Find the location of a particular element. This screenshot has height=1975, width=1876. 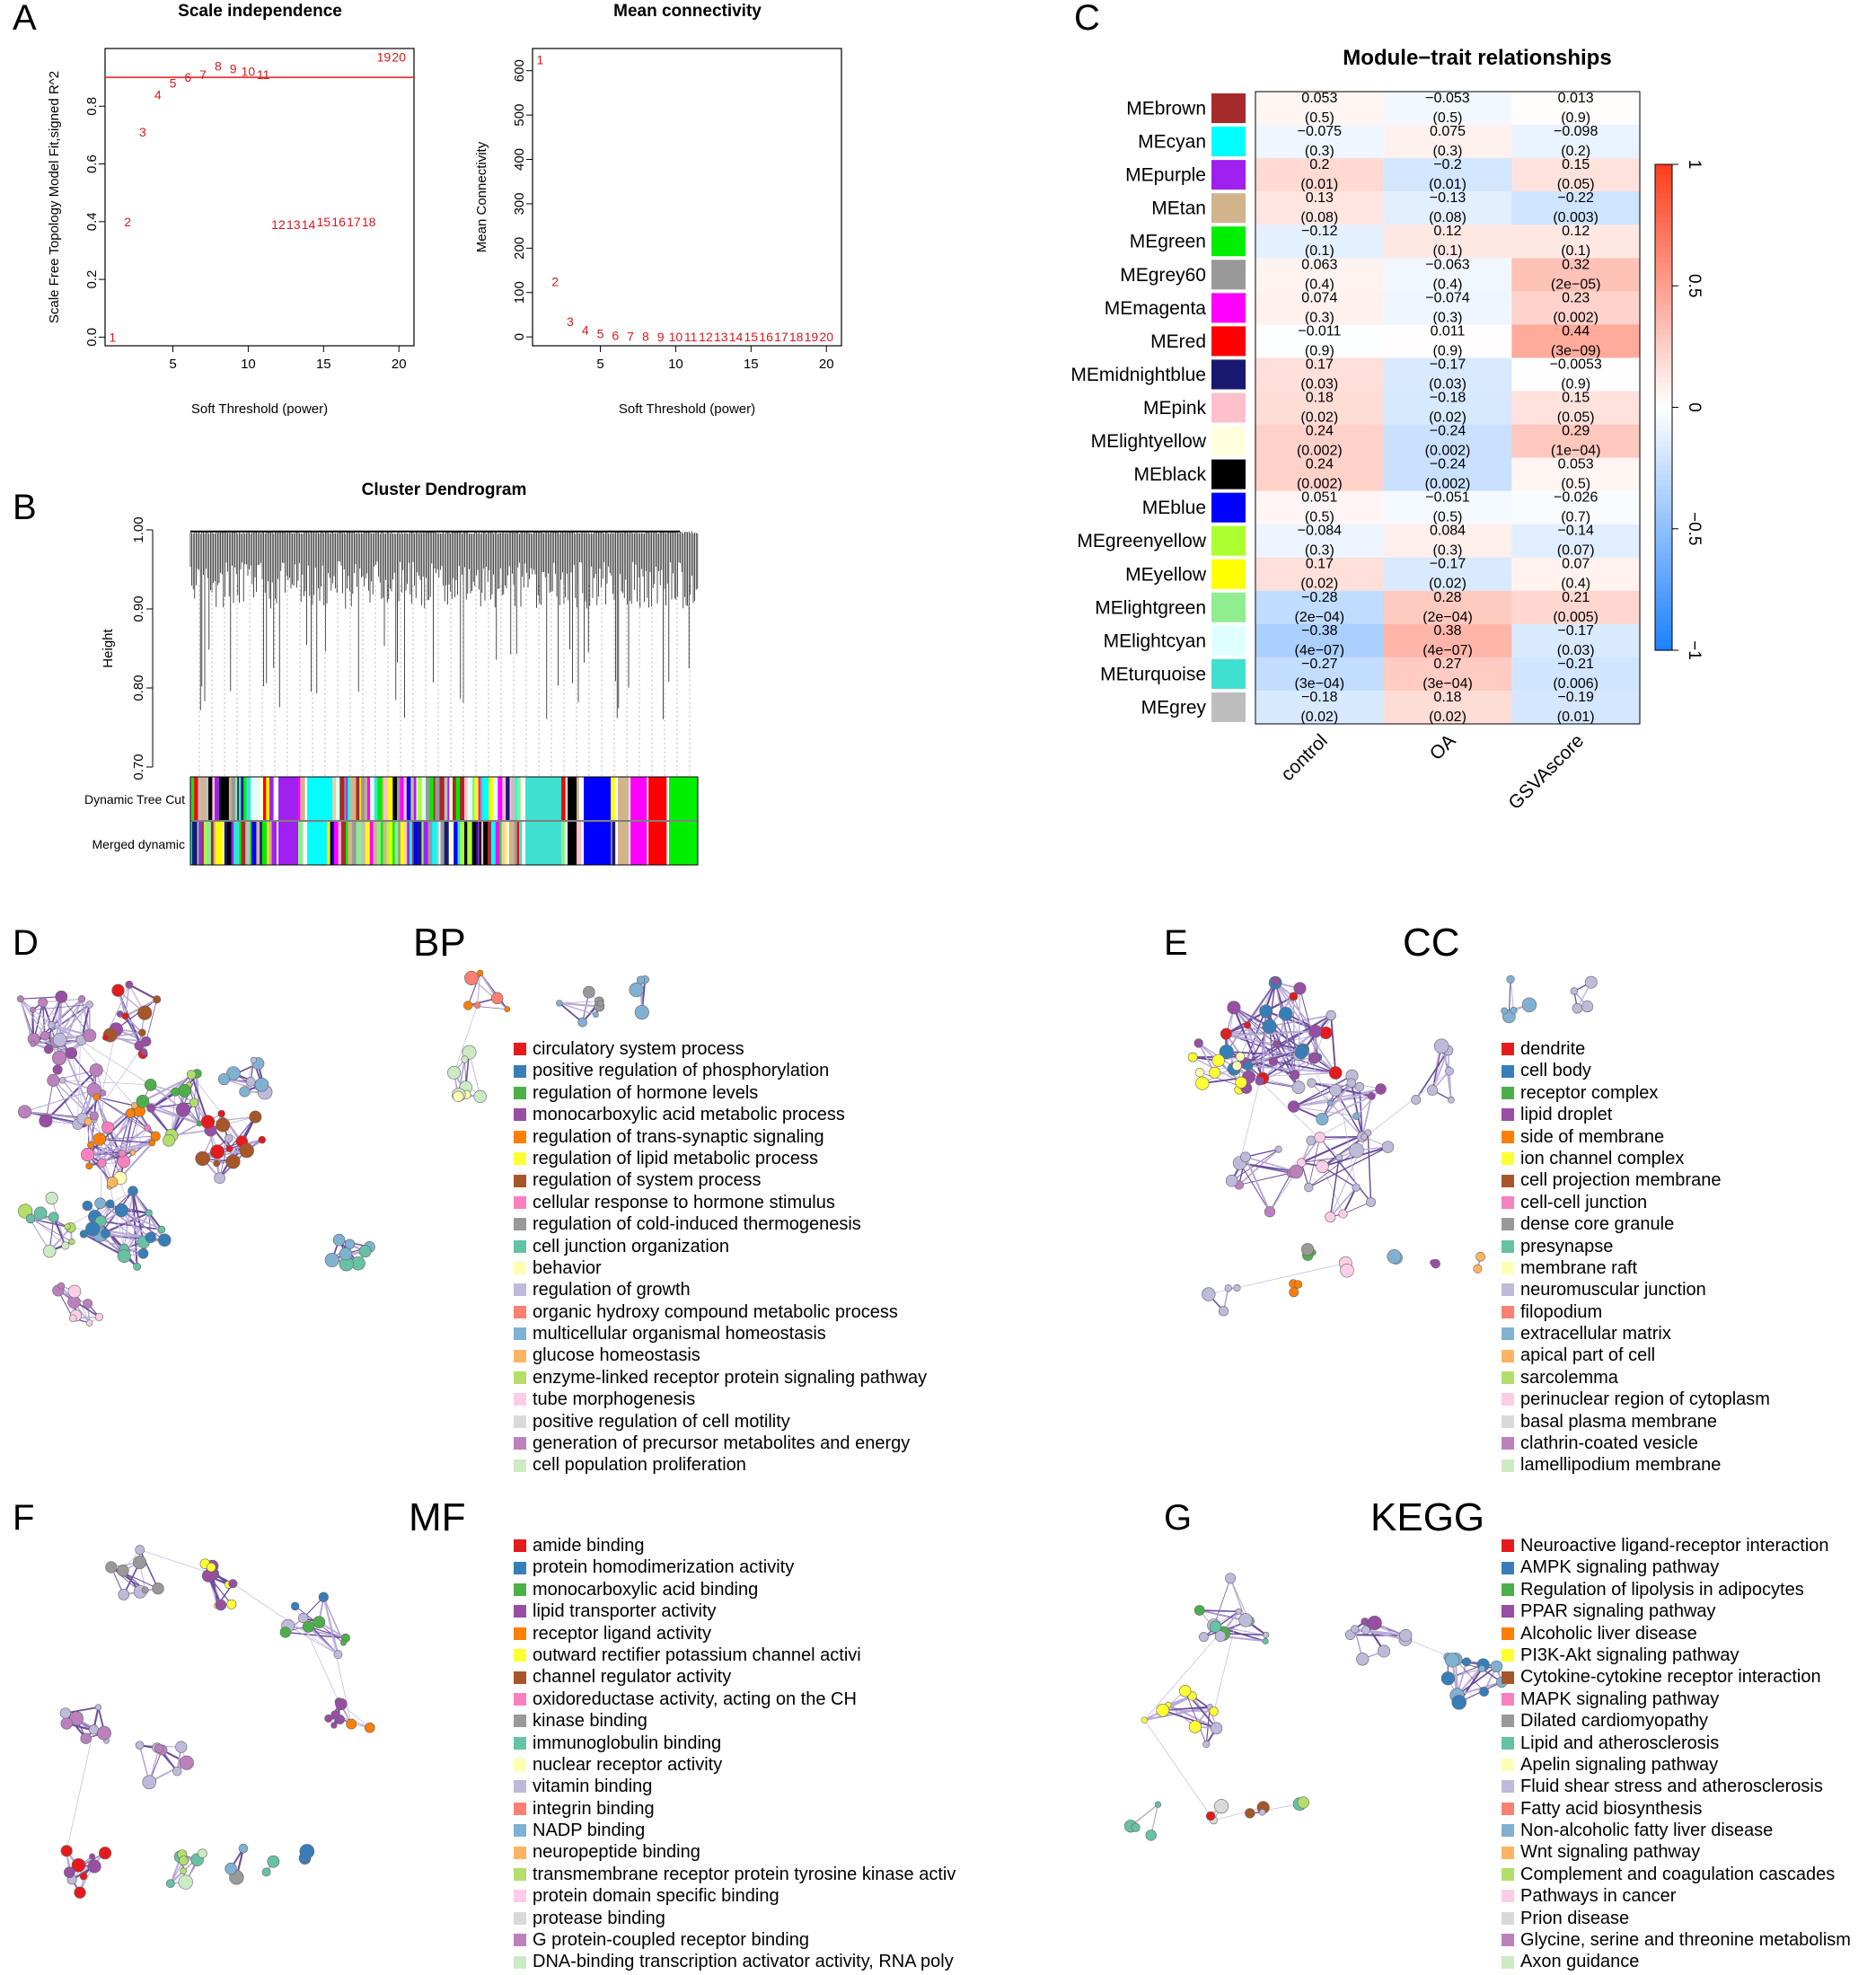

legend-item: cell body is located at coordinates (1681, 1070).